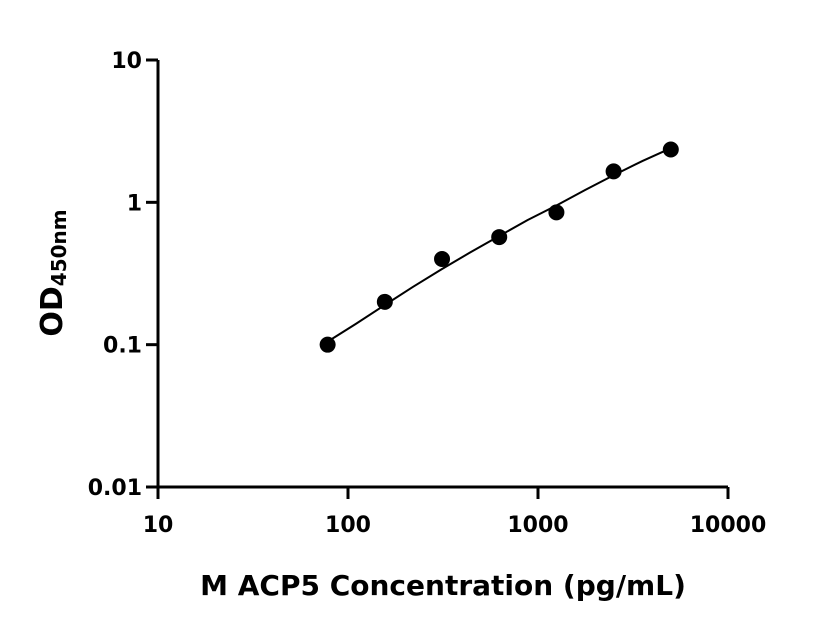  I want to click on y-tick-label: 0.01, so click(115, 488).